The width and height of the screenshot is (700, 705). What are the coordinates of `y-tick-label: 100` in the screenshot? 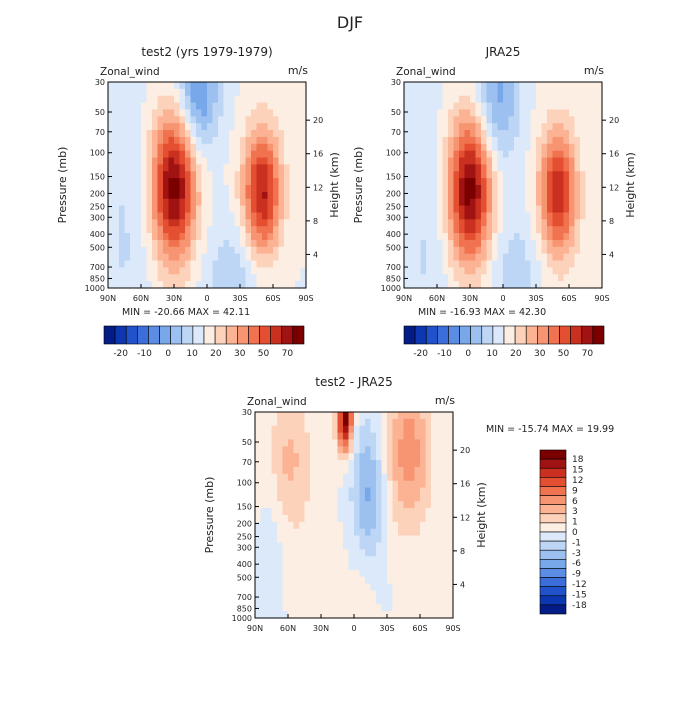 It's located at (97, 153).